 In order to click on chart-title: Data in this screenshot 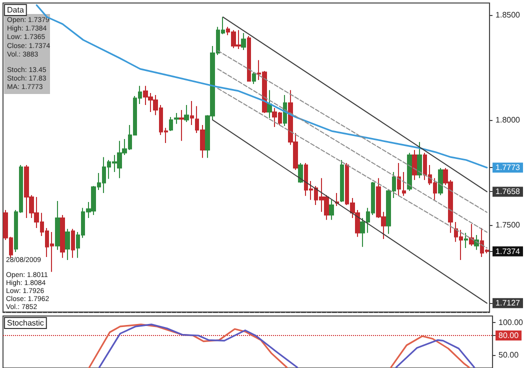, I will do `click(15, 10)`.